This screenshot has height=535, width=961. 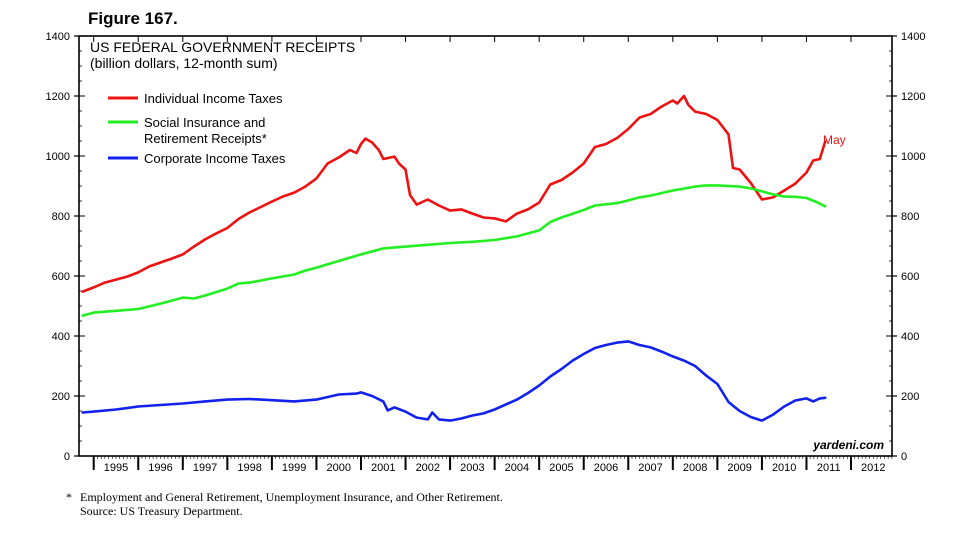 I want to click on y-tick-label-left: 400, so click(x=61, y=337).